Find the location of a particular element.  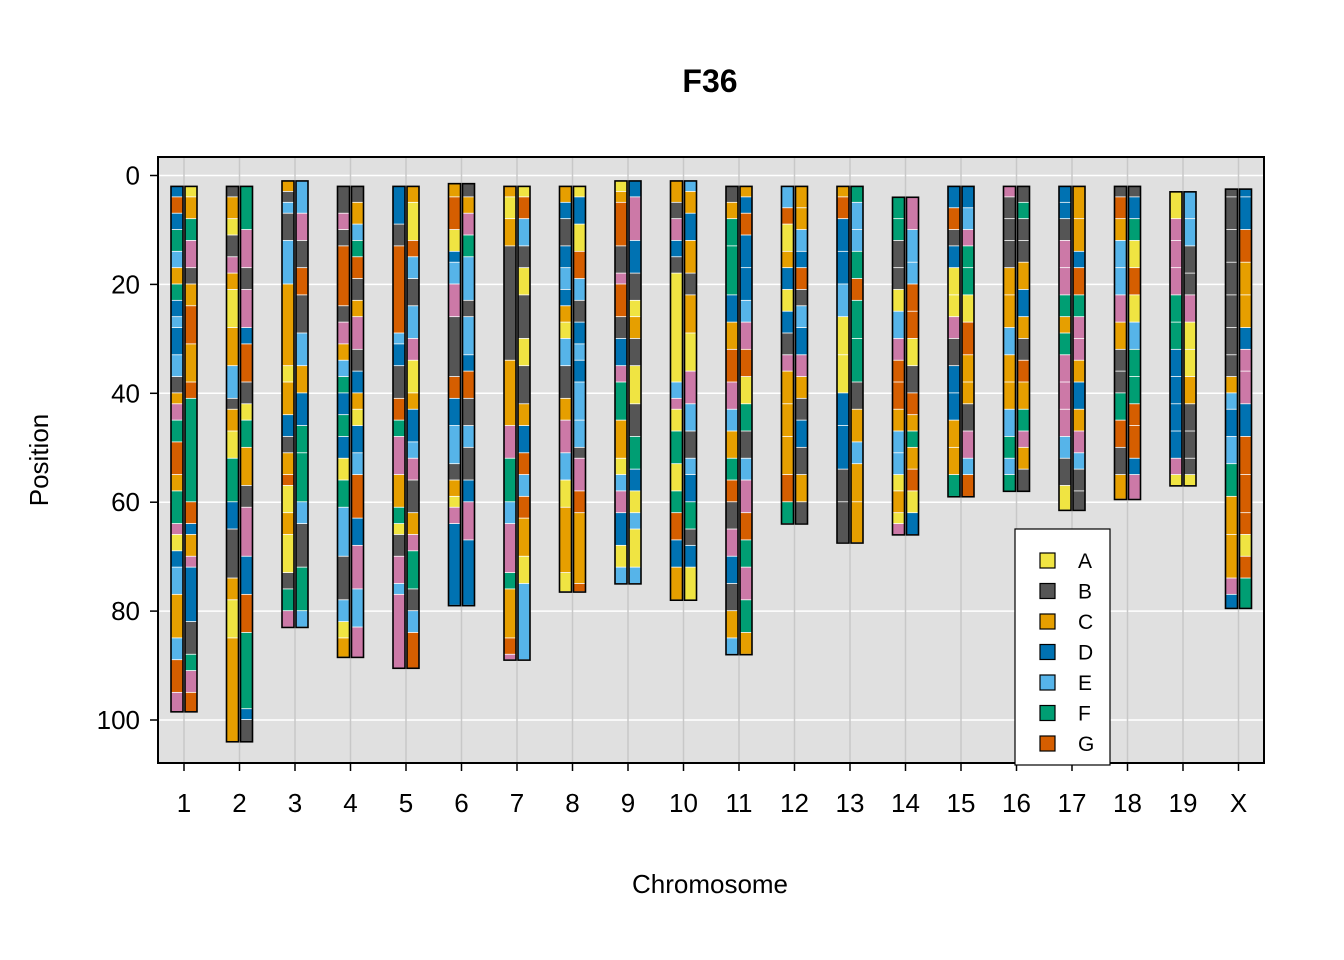

segment-13-h1-D is located at coordinates (843, 409).